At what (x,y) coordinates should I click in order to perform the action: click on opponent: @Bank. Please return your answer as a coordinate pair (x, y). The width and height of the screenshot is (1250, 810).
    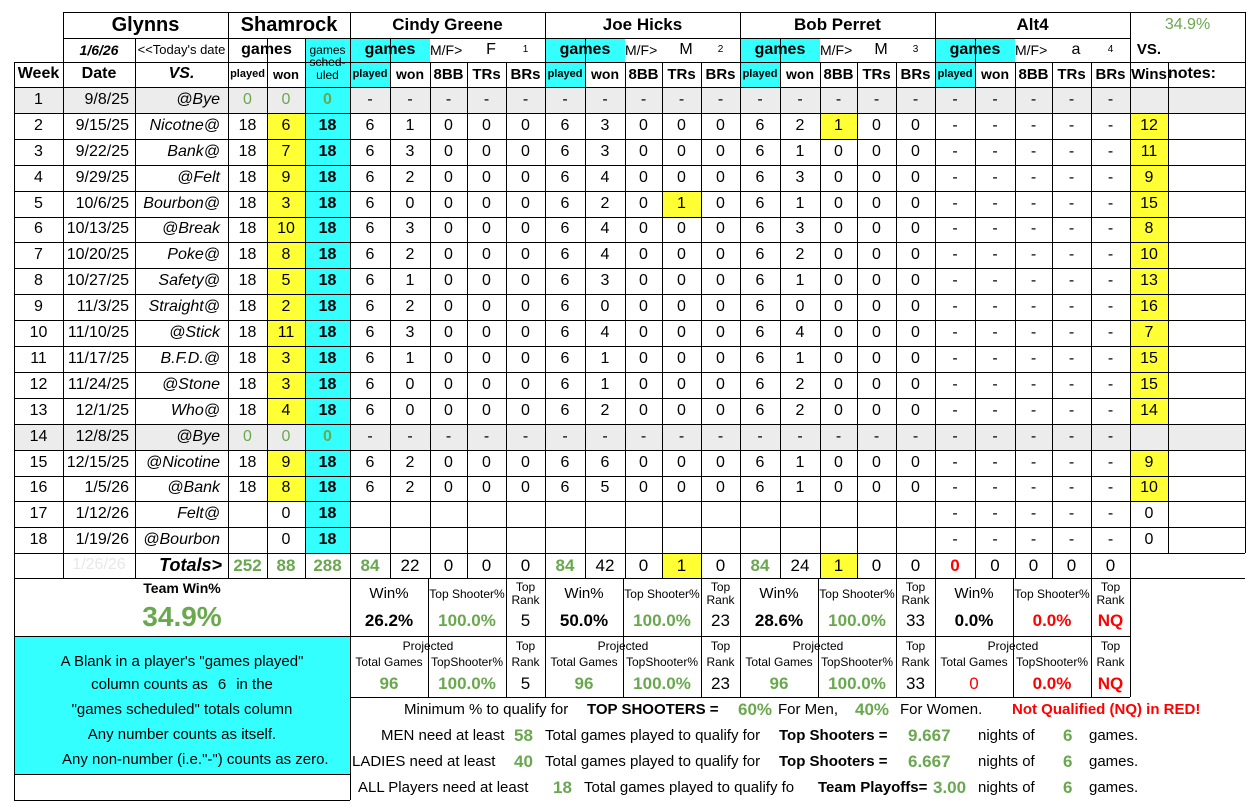
    Looking at the image, I should click on (193, 488).